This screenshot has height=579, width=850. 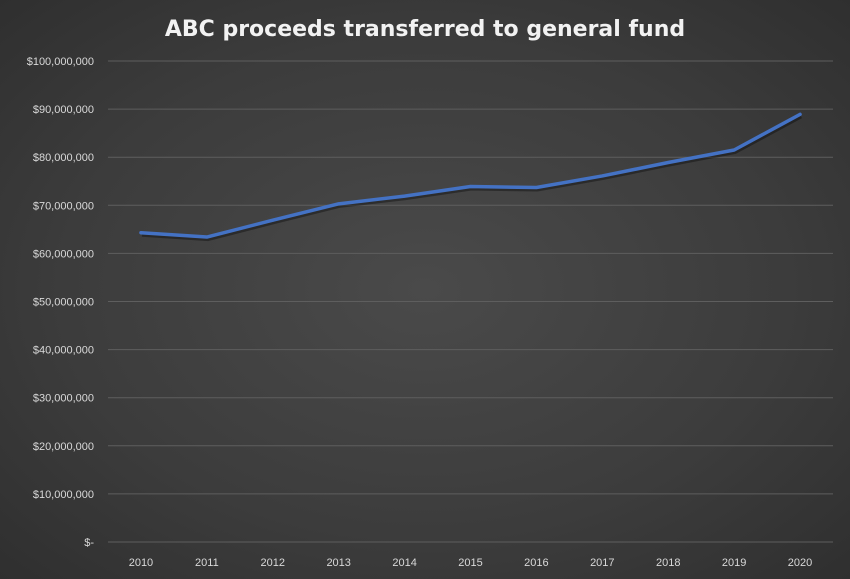 What do you see at coordinates (800, 563) in the screenshot?
I see `x-tick-label: 2020` at bounding box center [800, 563].